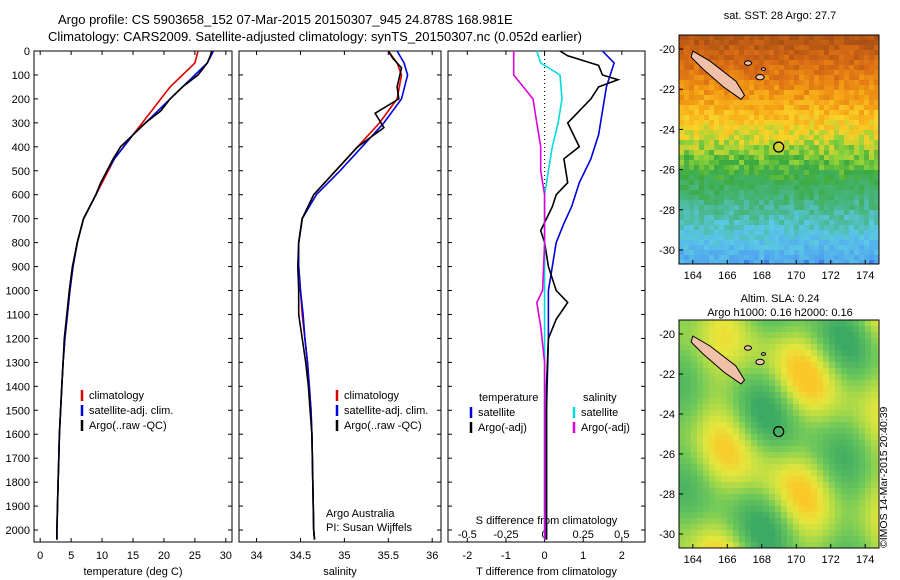  Describe the element at coordinates (340, 572) in the screenshot. I see `x-axis-label: salinity` at that location.